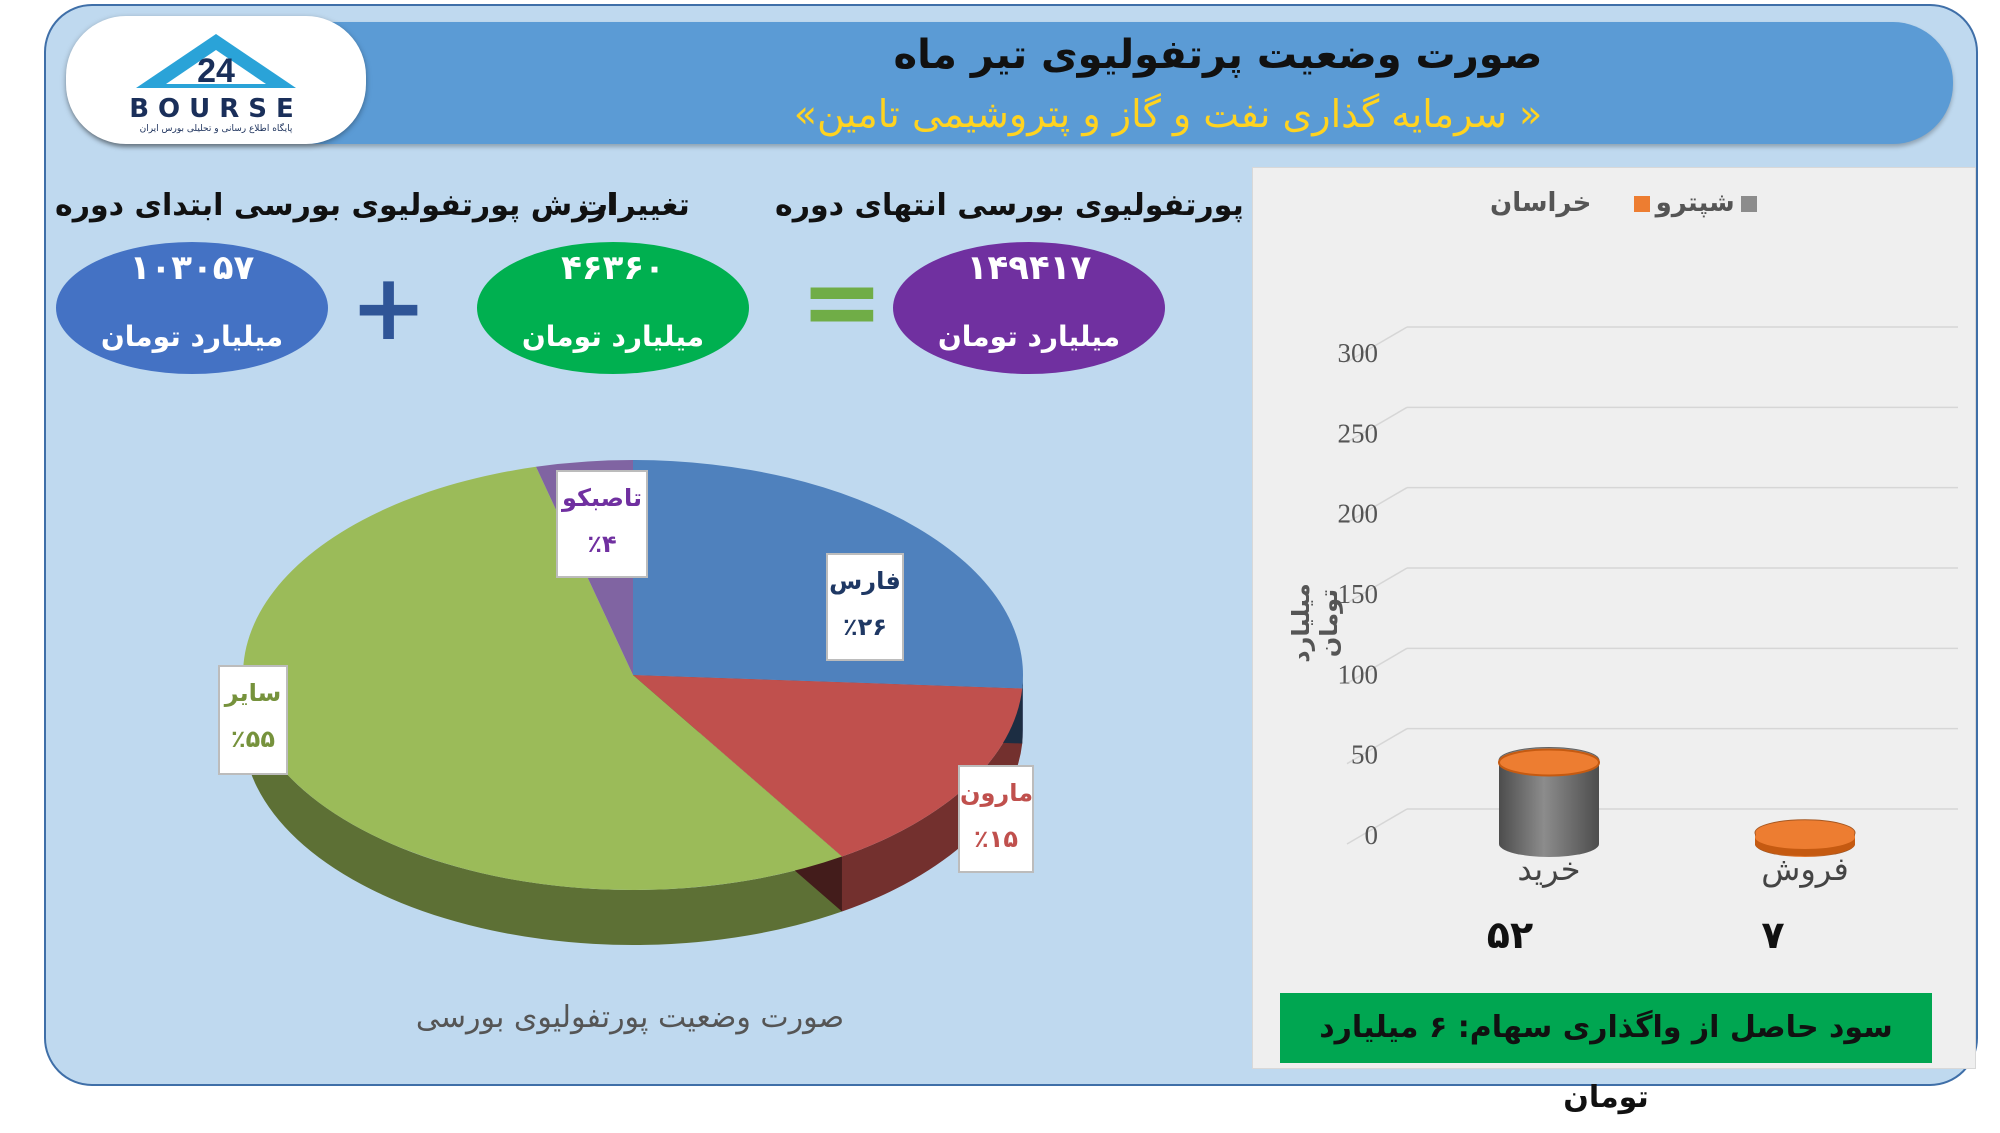  What do you see at coordinates (1641, 203) in the screenshot?
I see `legend-swatch-shaptro` at bounding box center [1641, 203].